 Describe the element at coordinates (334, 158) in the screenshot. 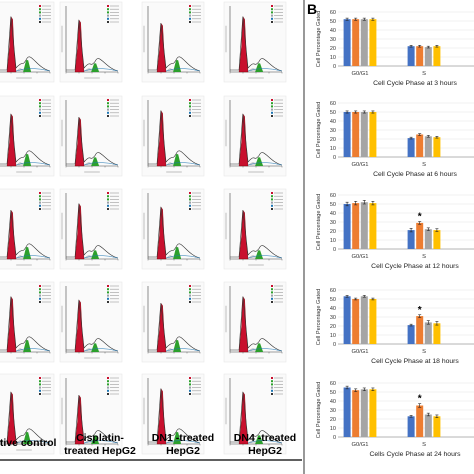

I see `y-tick-label: 0` at that location.